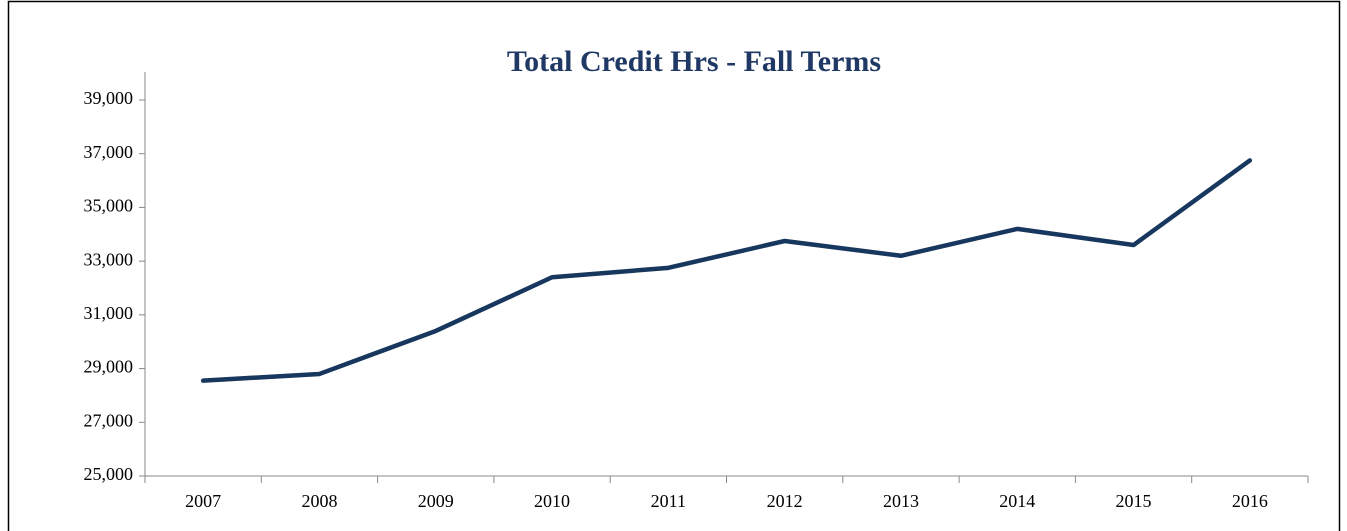 This screenshot has height=531, width=1347. I want to click on x-tick-label: 2009, so click(436, 501).